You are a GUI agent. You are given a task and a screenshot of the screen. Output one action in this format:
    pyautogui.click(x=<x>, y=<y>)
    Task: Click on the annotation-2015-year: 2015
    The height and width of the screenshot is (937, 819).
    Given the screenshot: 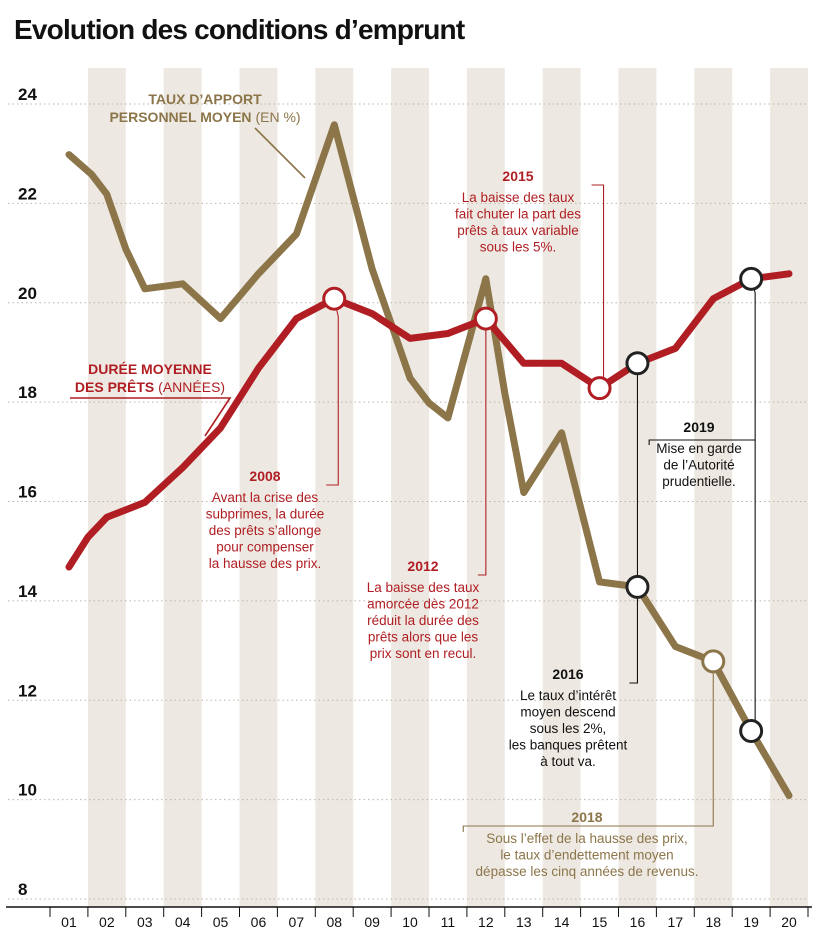 What is the action you would take?
    pyautogui.click(x=517, y=176)
    